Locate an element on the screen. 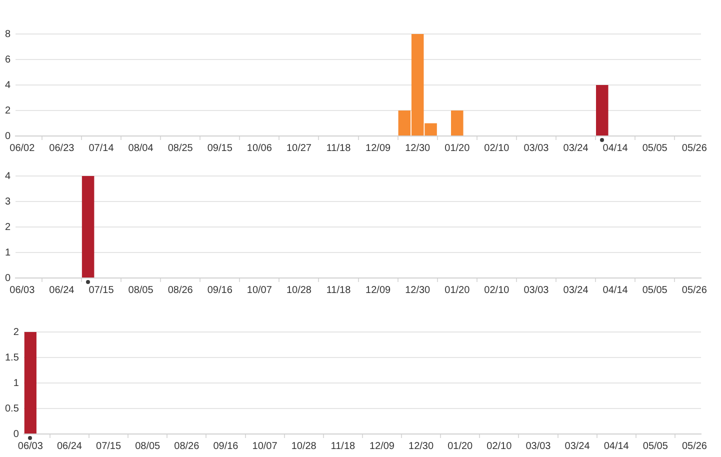 This screenshot has height=457, width=721. y-tick-label: 8 is located at coordinates (8, 34).